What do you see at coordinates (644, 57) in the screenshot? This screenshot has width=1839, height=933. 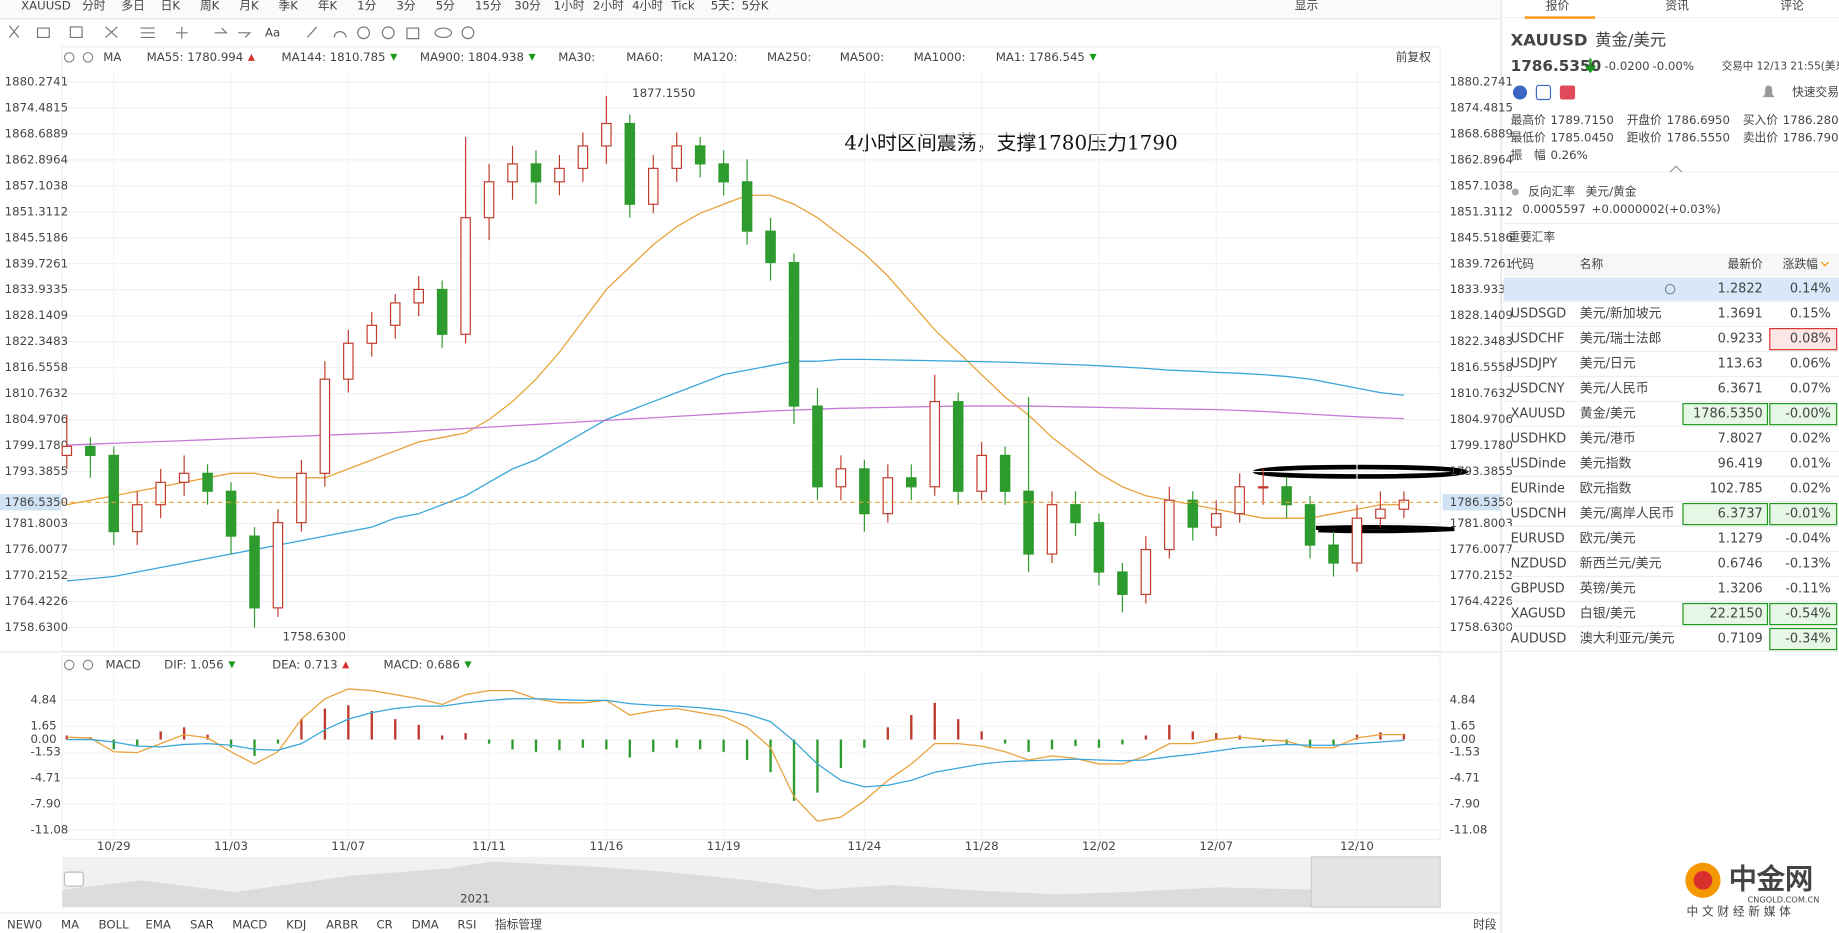 I see `legend-entry: MA60:` at bounding box center [644, 57].